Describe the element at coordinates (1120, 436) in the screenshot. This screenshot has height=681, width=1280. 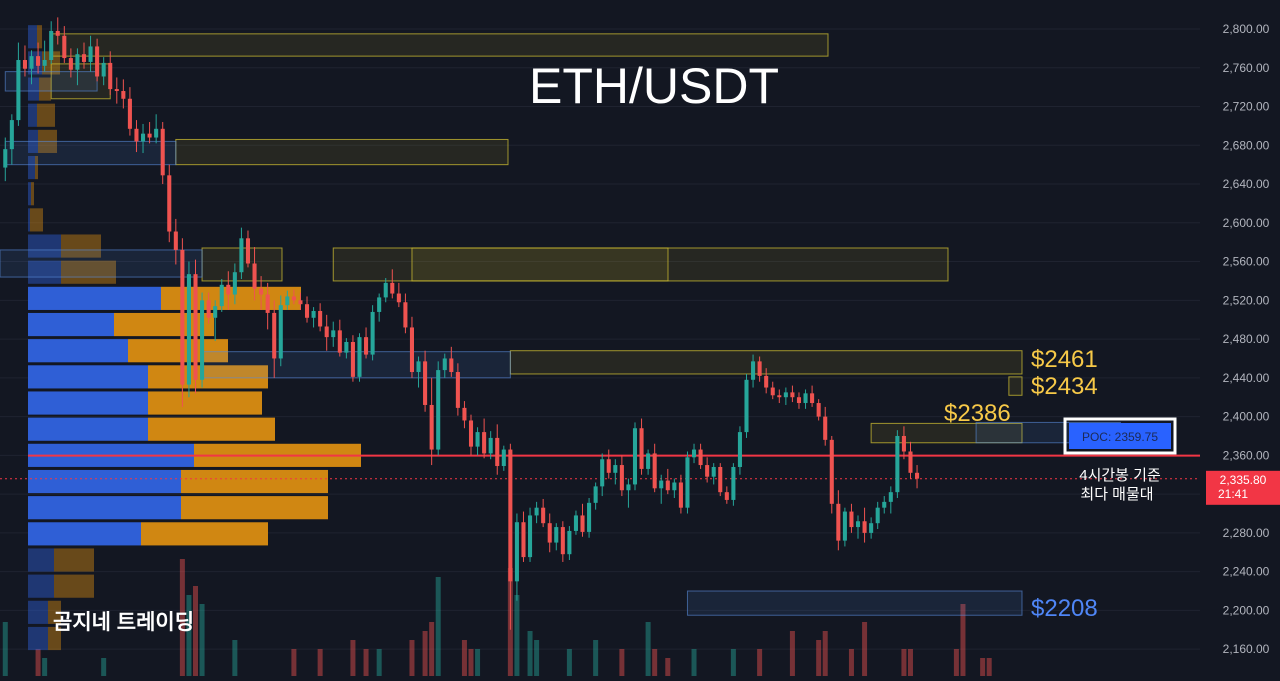
I see `poc-label-frame` at that location.